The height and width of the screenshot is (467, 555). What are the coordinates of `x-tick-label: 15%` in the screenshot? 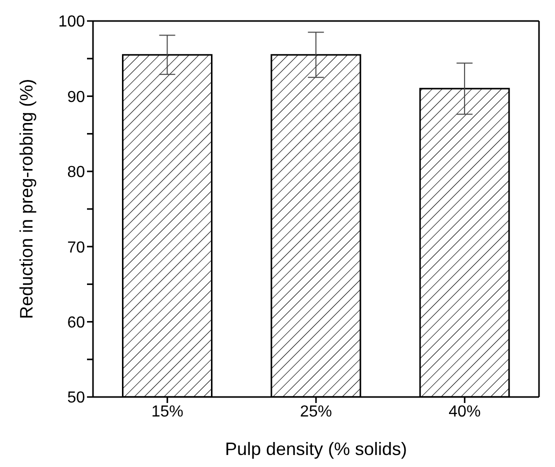 It's located at (167, 411).